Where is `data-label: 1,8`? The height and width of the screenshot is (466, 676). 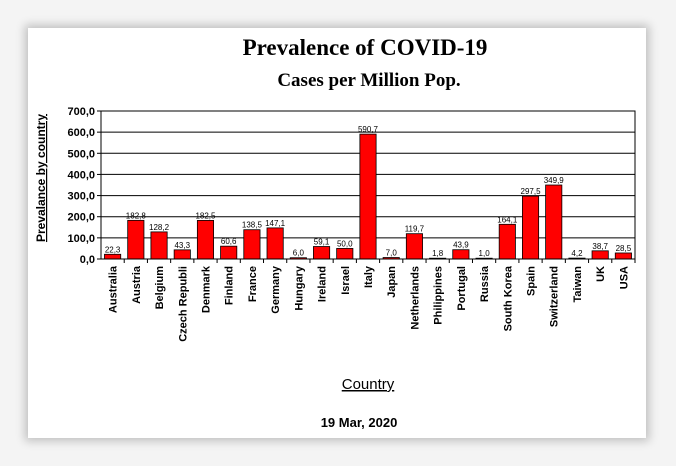 data-label: 1,8 is located at coordinates (438, 253).